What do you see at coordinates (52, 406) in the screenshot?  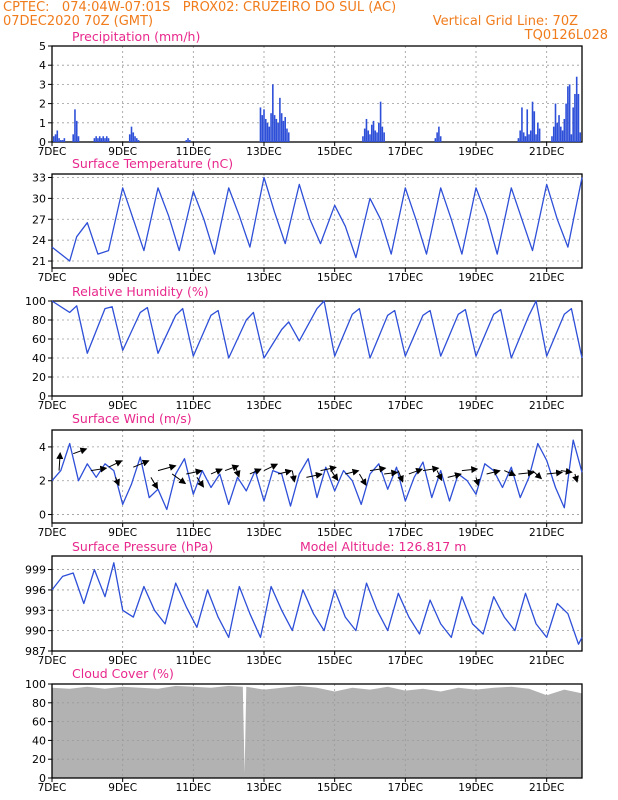 I see `humidity-xtick-label: 7DEC` at bounding box center [52, 406].